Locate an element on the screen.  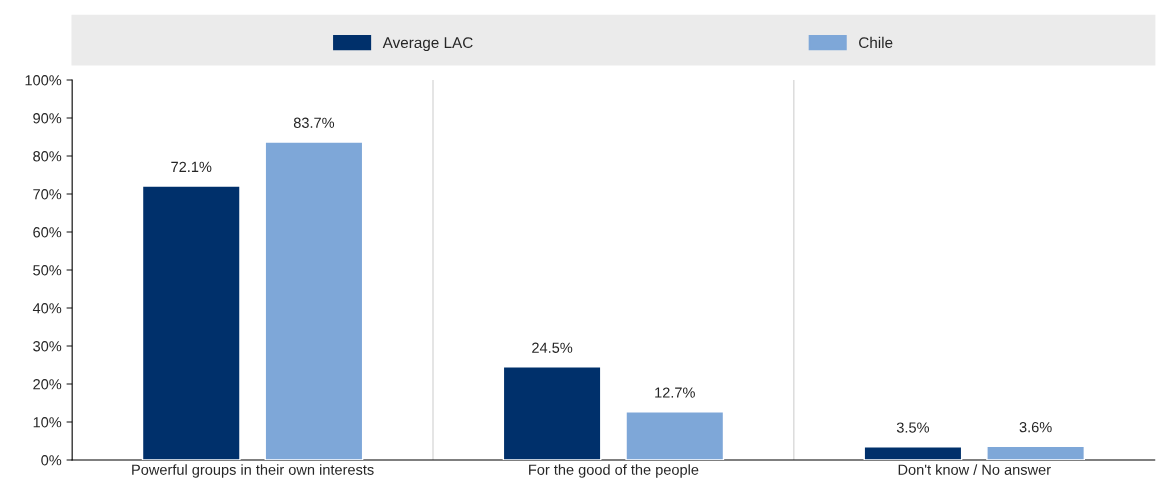
legend-label: Average LAC is located at coordinates (427, 44).